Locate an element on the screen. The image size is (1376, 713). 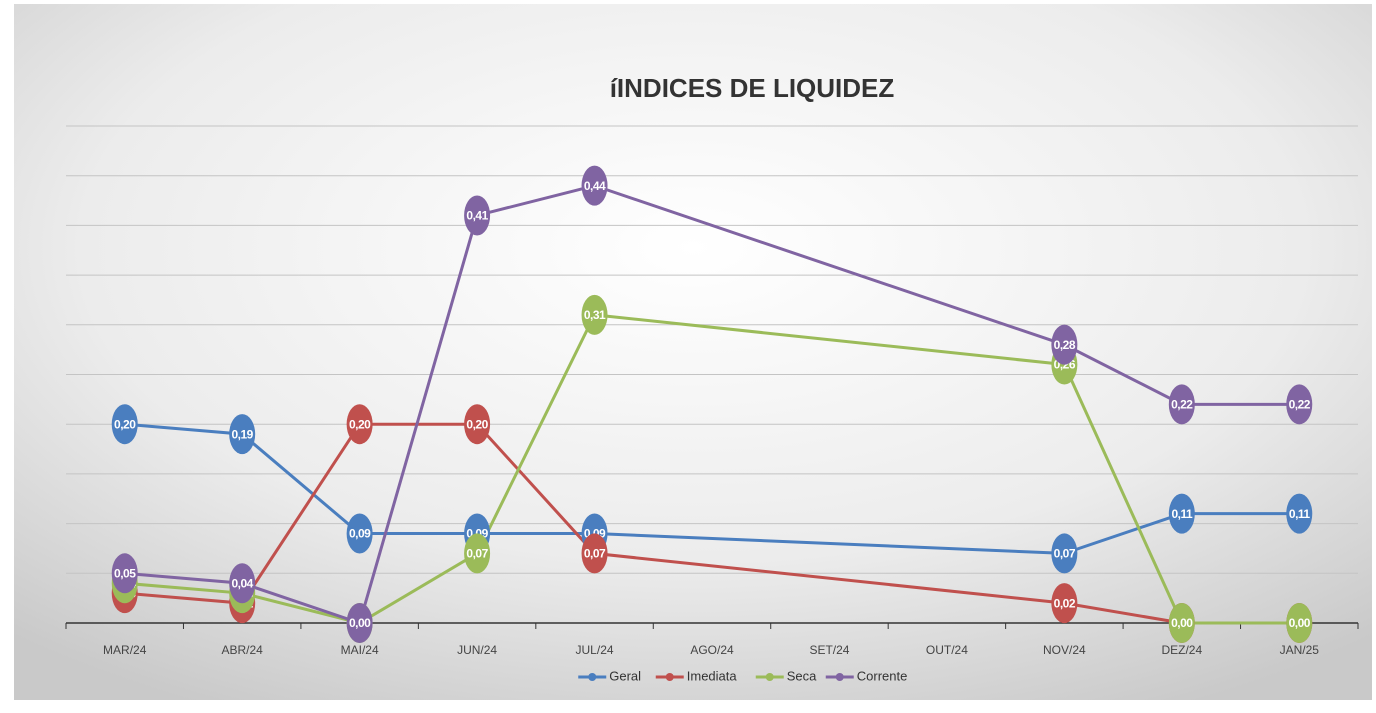
chart-title: íINDICES DE LIQUIDEZ is located at coordinates (752, 88).